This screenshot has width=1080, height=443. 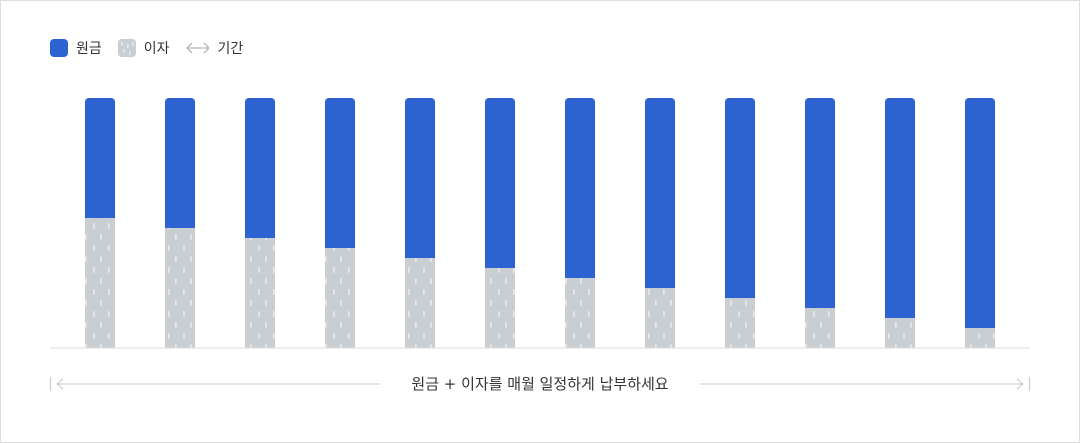 I want to click on legend-label-principal: 원금, so click(x=89, y=49).